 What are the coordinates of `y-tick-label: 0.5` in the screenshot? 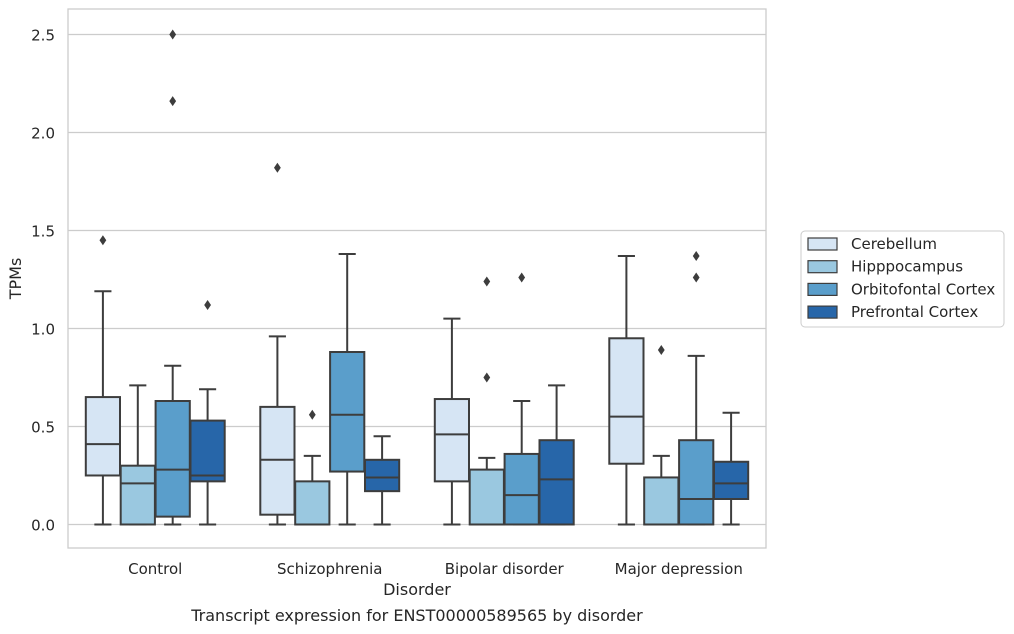 It's located at (43, 427).